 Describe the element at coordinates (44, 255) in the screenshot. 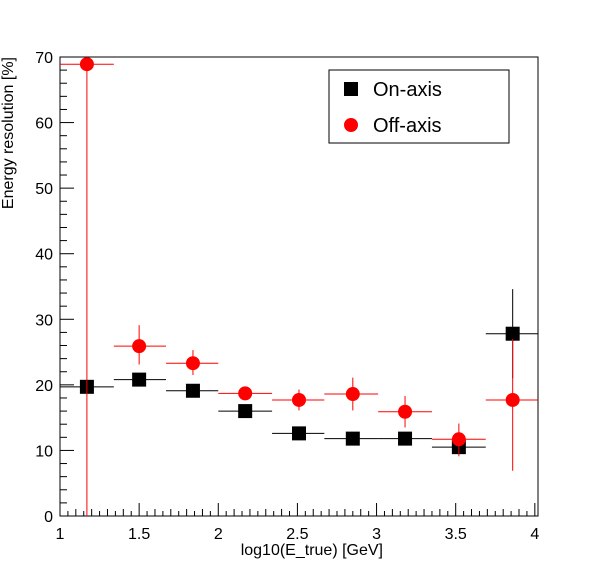

I see `y-tick-label: 40` at that location.